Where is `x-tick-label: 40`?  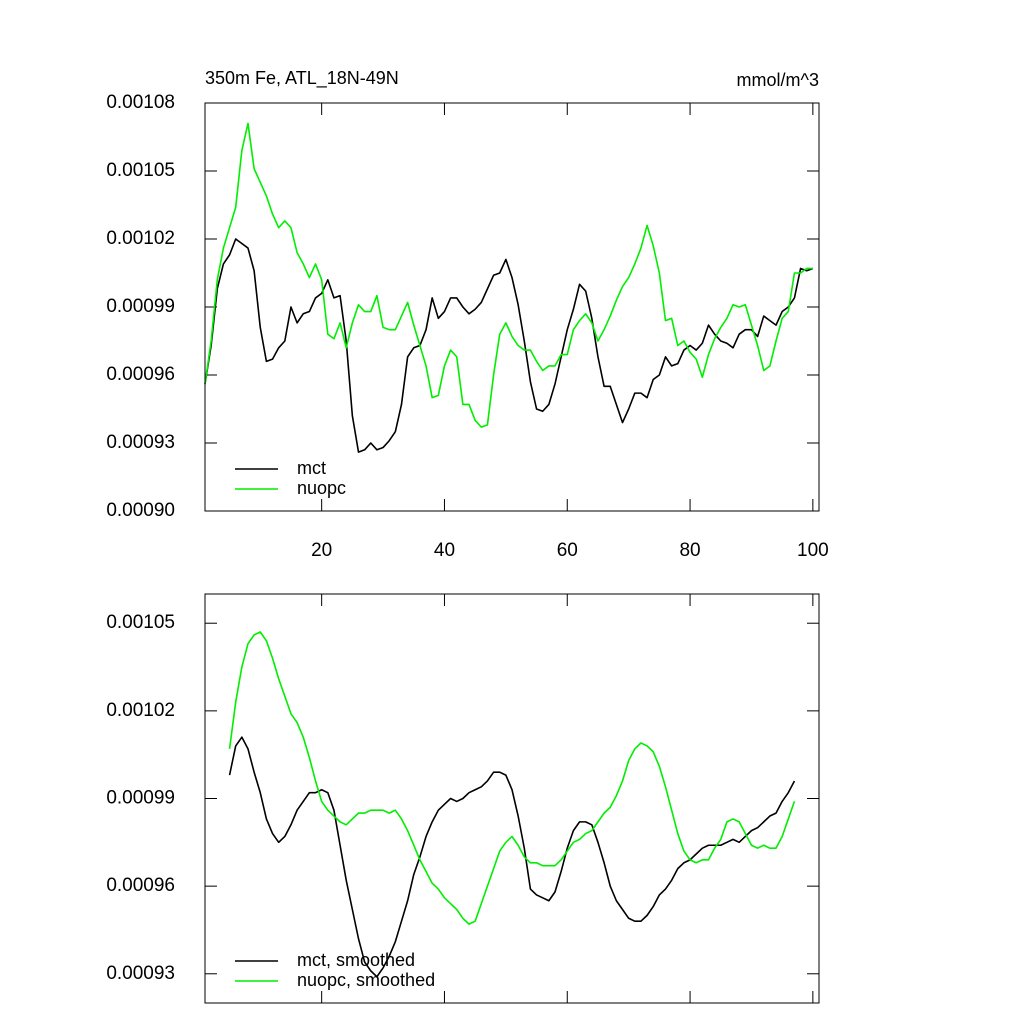 x-tick-label: 40 is located at coordinates (444, 550).